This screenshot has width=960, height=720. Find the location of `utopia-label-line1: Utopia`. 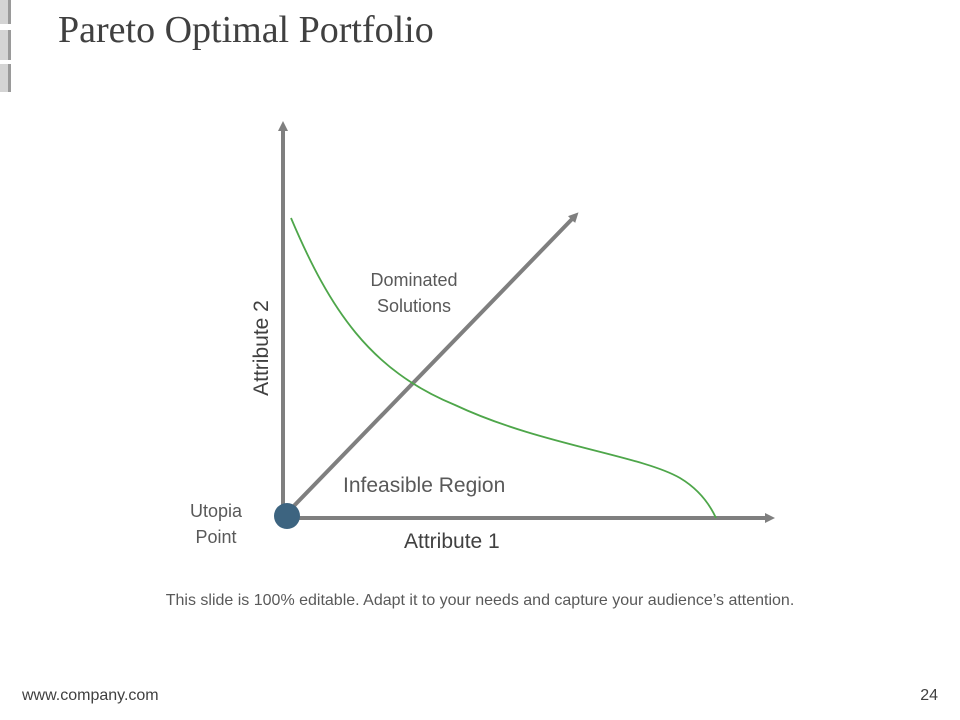

utopia-label-line1: Utopia is located at coordinates (216, 511).